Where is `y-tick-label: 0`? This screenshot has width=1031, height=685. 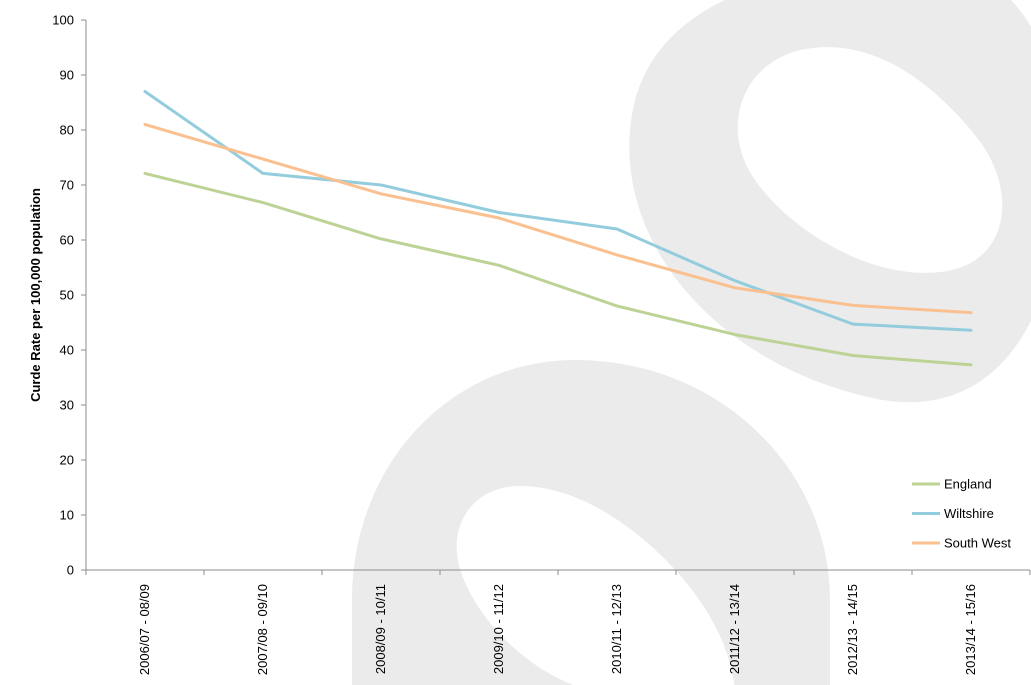 y-tick-label: 0 is located at coordinates (70, 570).